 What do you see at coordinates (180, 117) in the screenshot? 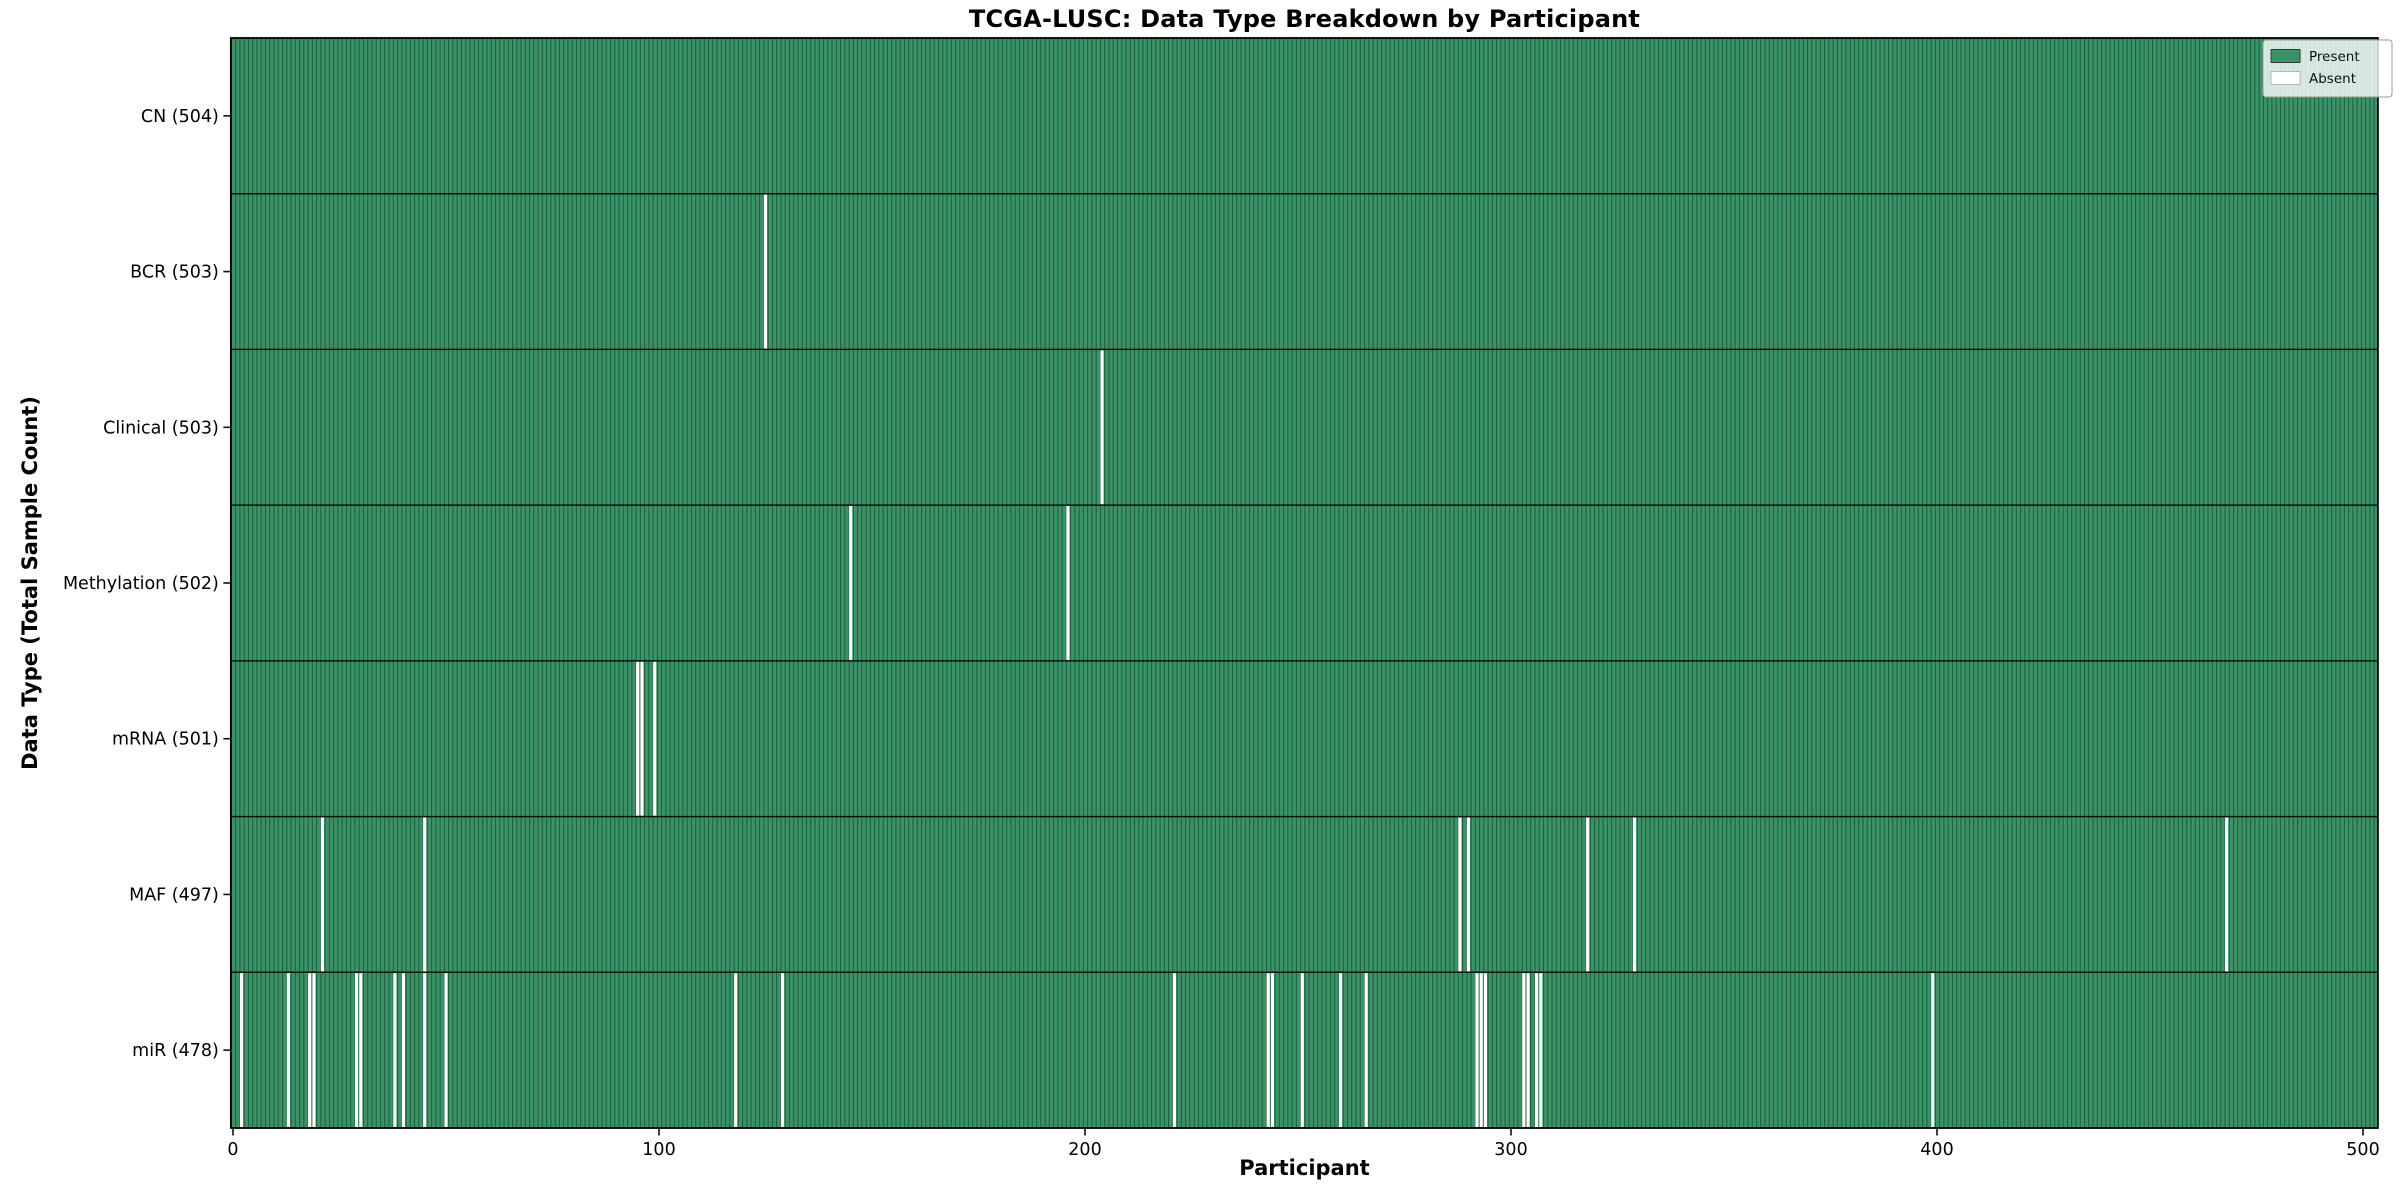
I see `y-tick-label-CN: CN (504)` at bounding box center [180, 117].